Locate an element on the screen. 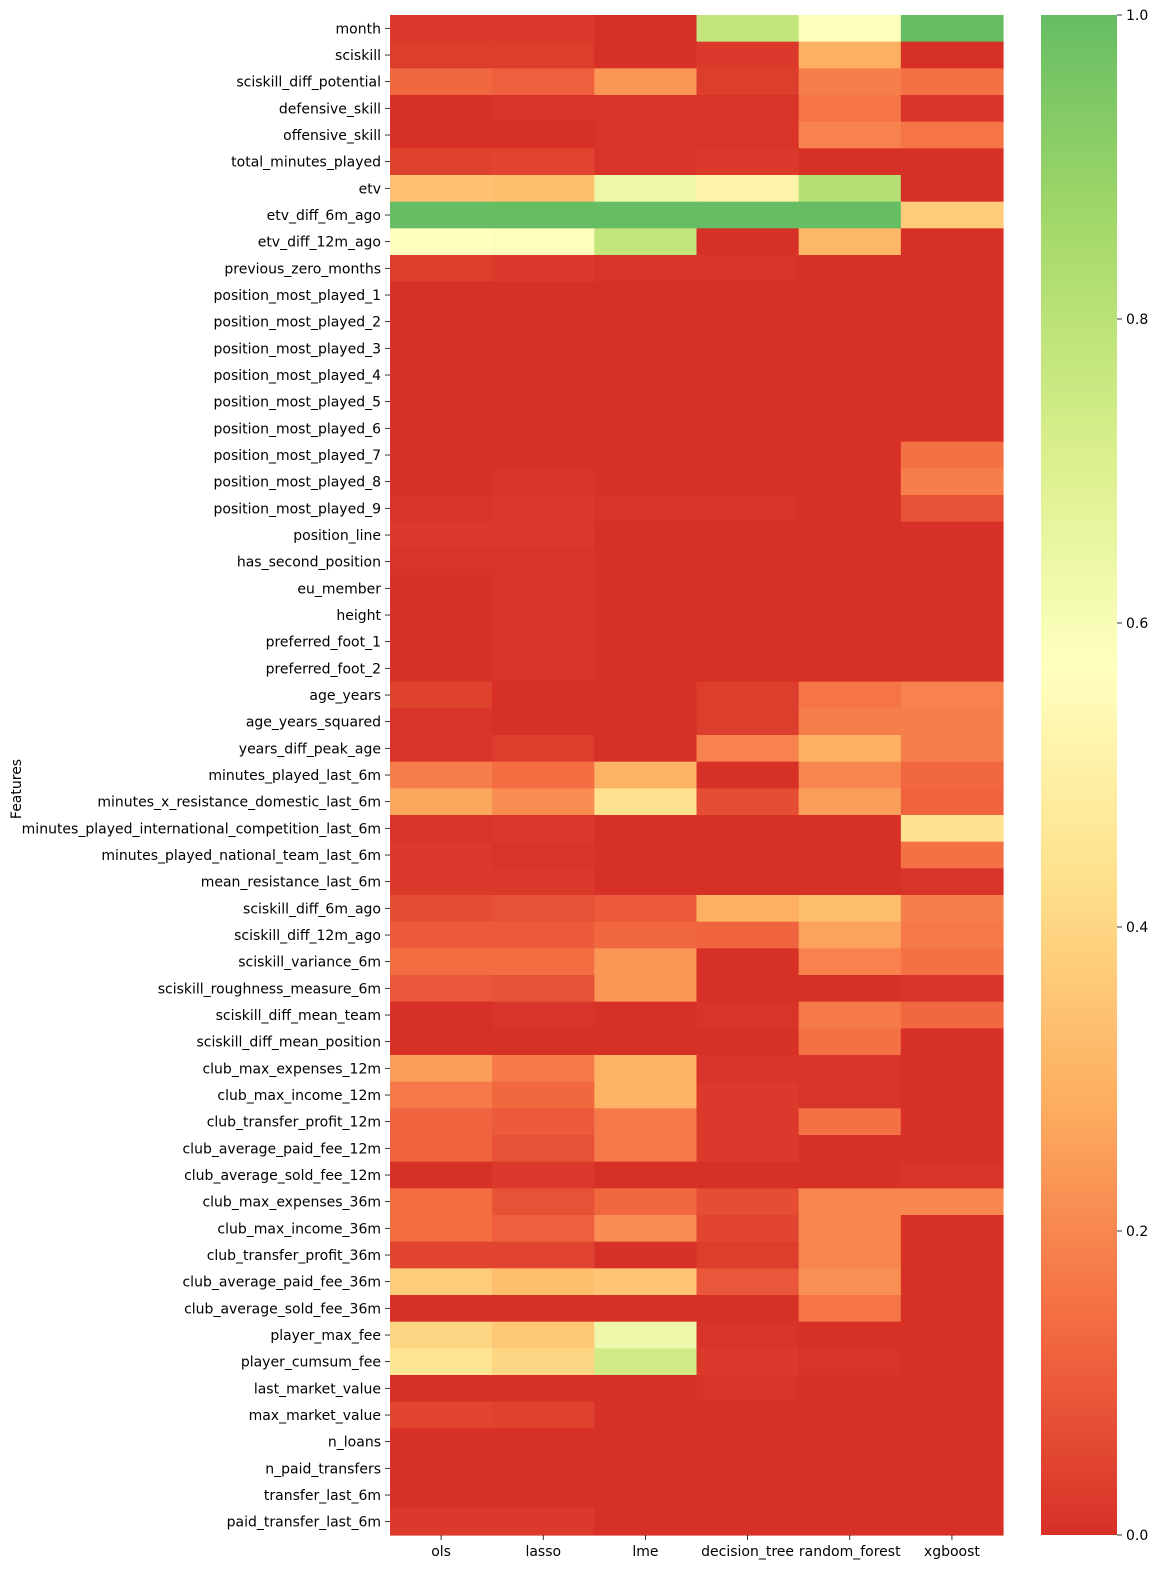 This screenshot has height=1589, width=1173. row-label: position_most_played_8 is located at coordinates (298, 483).